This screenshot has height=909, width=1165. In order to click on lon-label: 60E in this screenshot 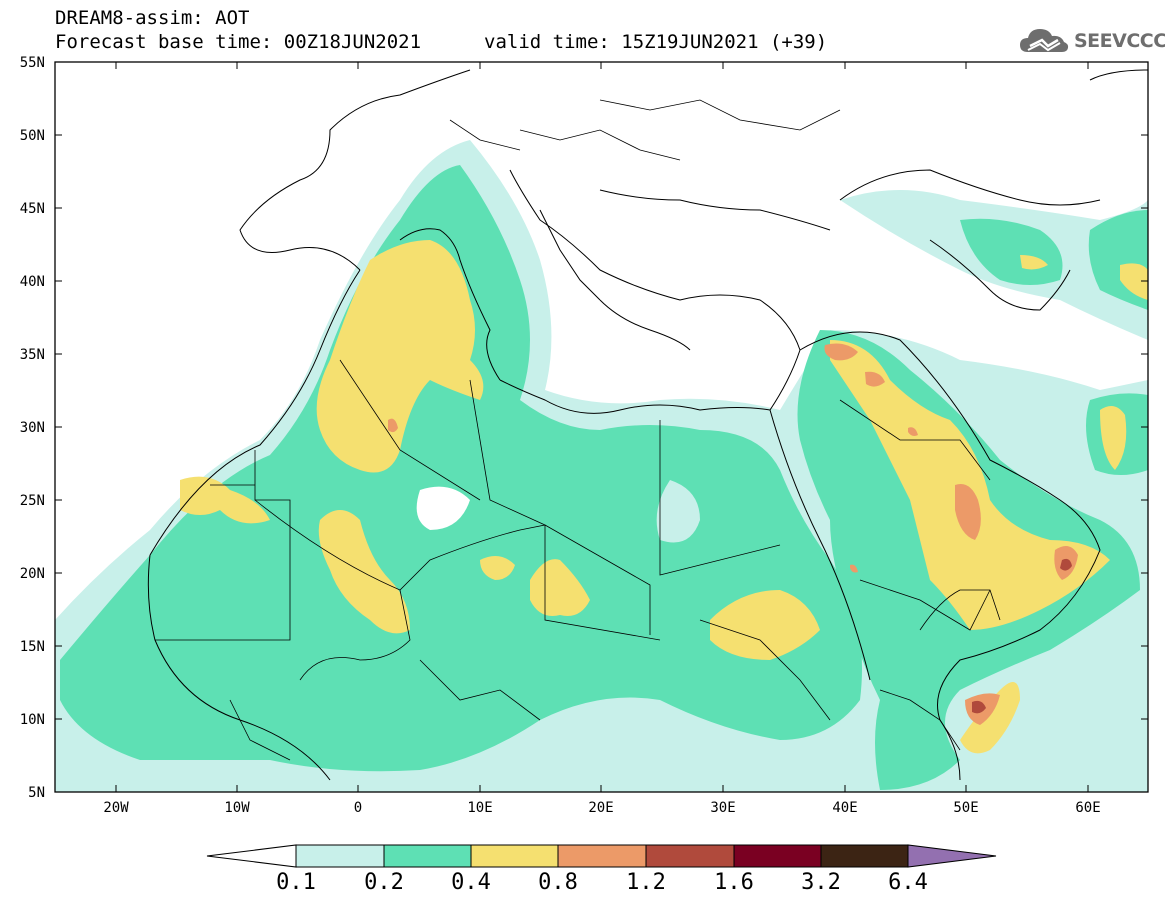, I will do `click(1087, 808)`.